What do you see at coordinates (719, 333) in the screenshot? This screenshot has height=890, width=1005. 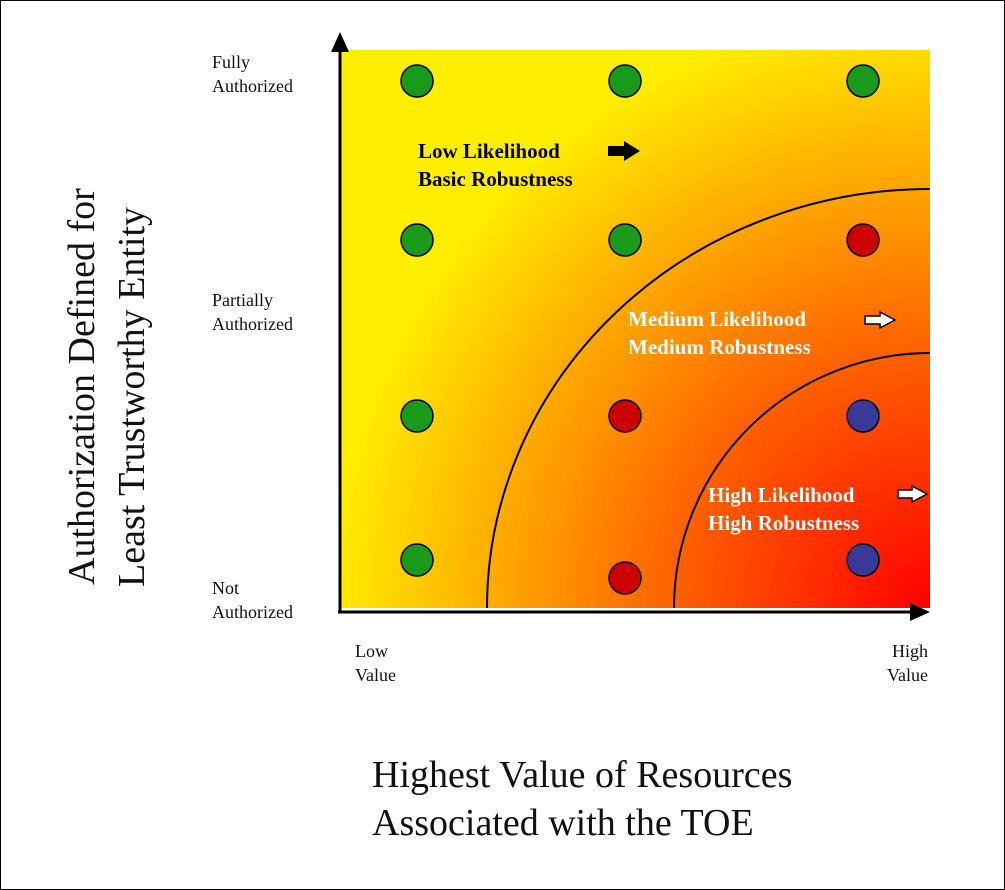 I see `medium-likelihood-zone-label: Medium Likelihood Medium Robustness` at bounding box center [719, 333].